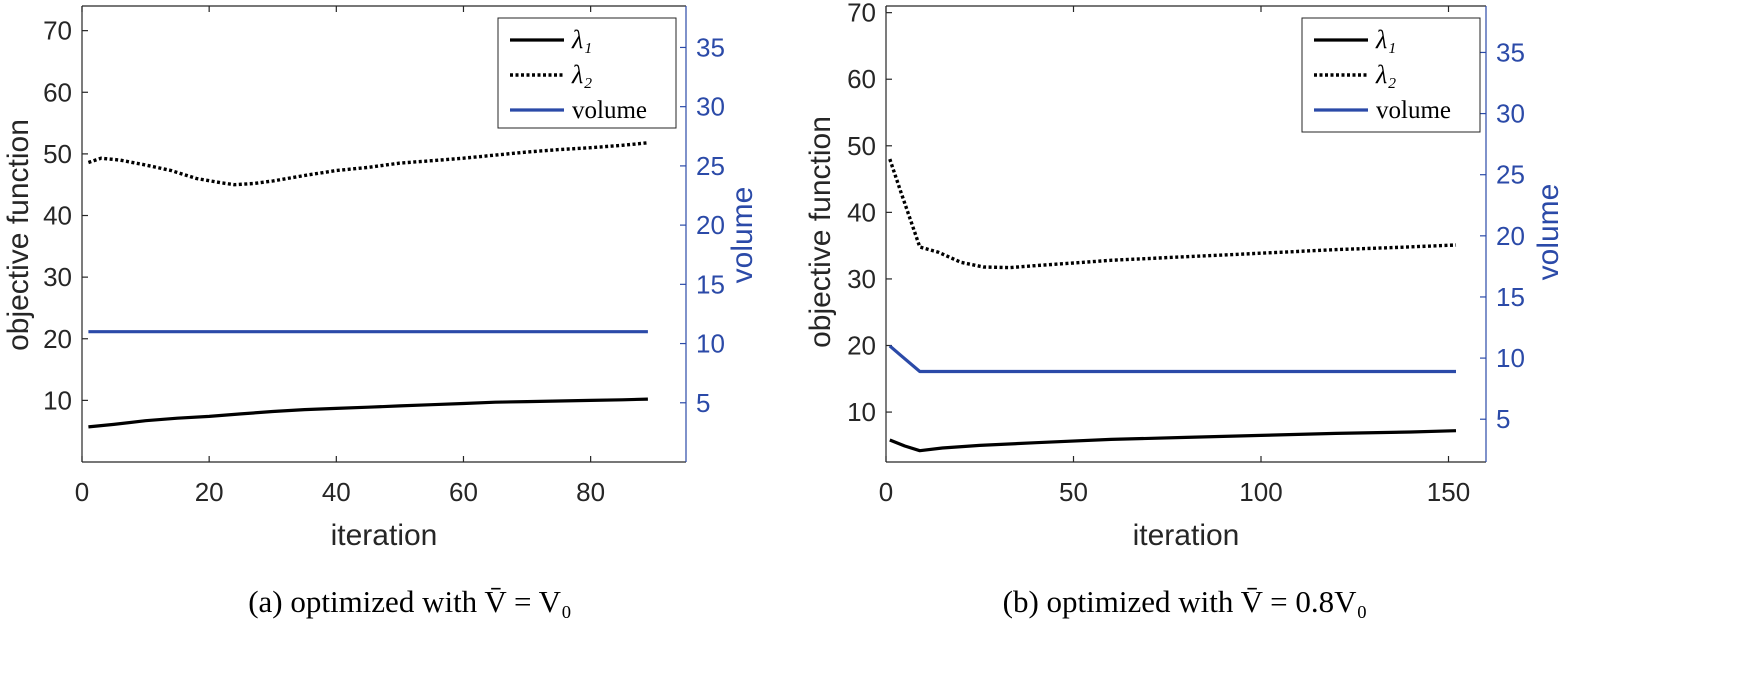 This screenshot has width=1760, height=679. Describe the element at coordinates (1172, 359) in the screenshot. I see `series-line-volume` at that location.